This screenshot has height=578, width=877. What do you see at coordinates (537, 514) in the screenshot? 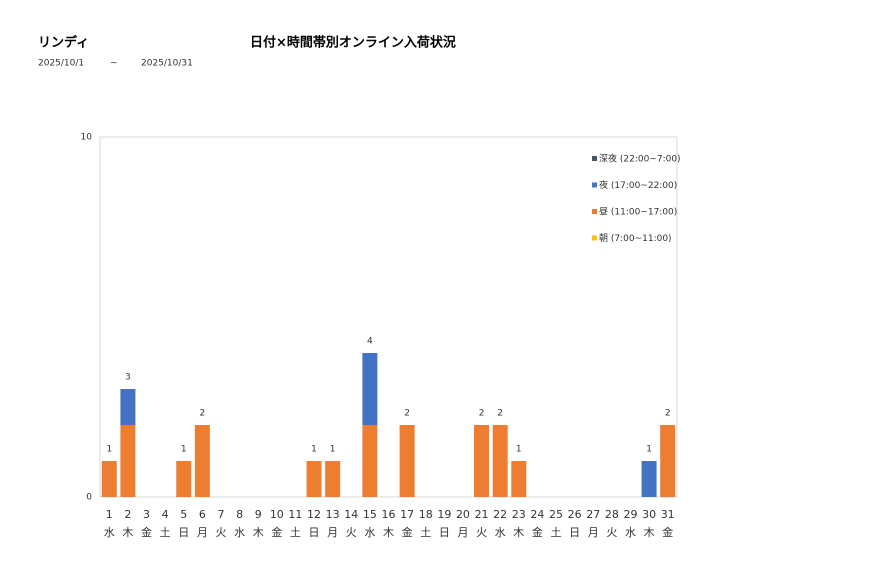
I see `x-tick-label: 24` at bounding box center [537, 514].